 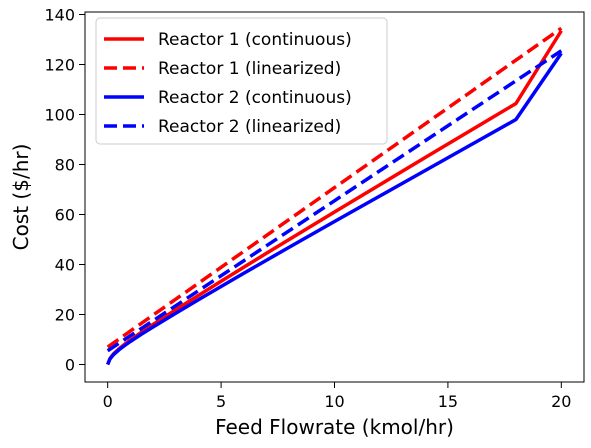 I want to click on x-axis: 0 5 10 15 20, so click(x=337, y=396).